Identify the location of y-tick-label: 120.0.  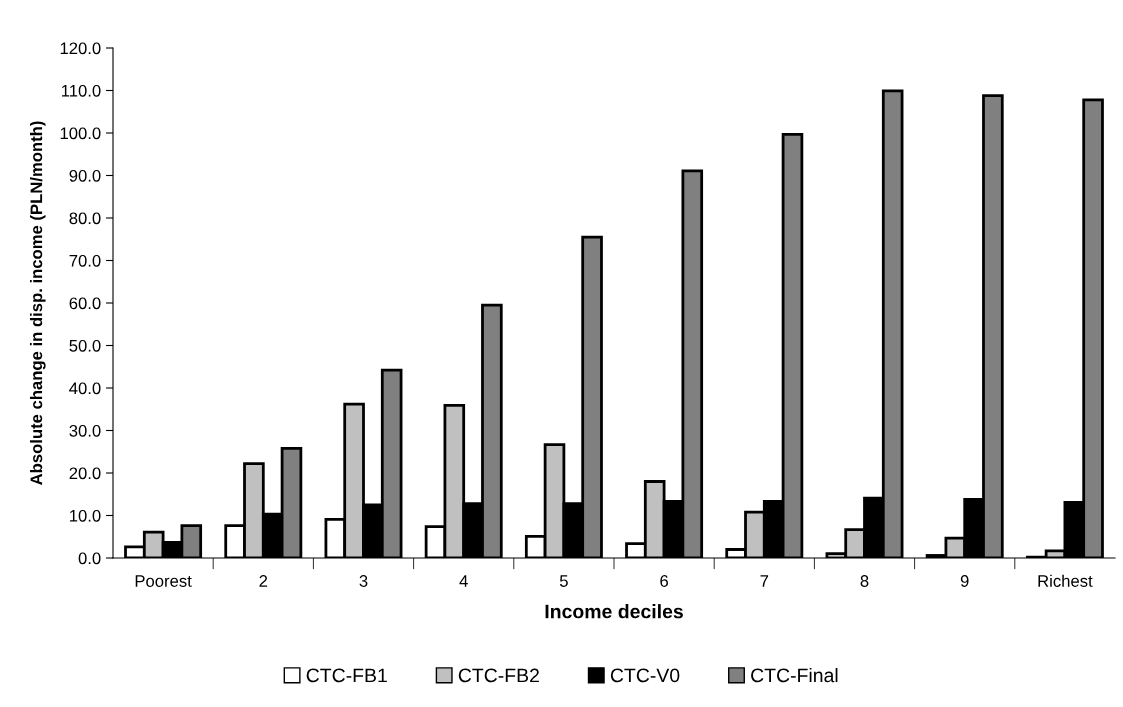
(80, 48).